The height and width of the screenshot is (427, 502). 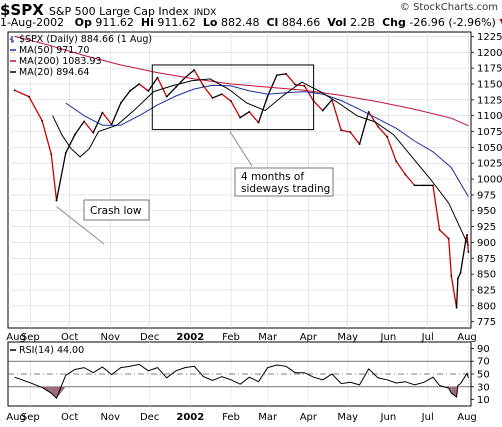 I want to click on volume-value: 2.2B, so click(x=363, y=22).